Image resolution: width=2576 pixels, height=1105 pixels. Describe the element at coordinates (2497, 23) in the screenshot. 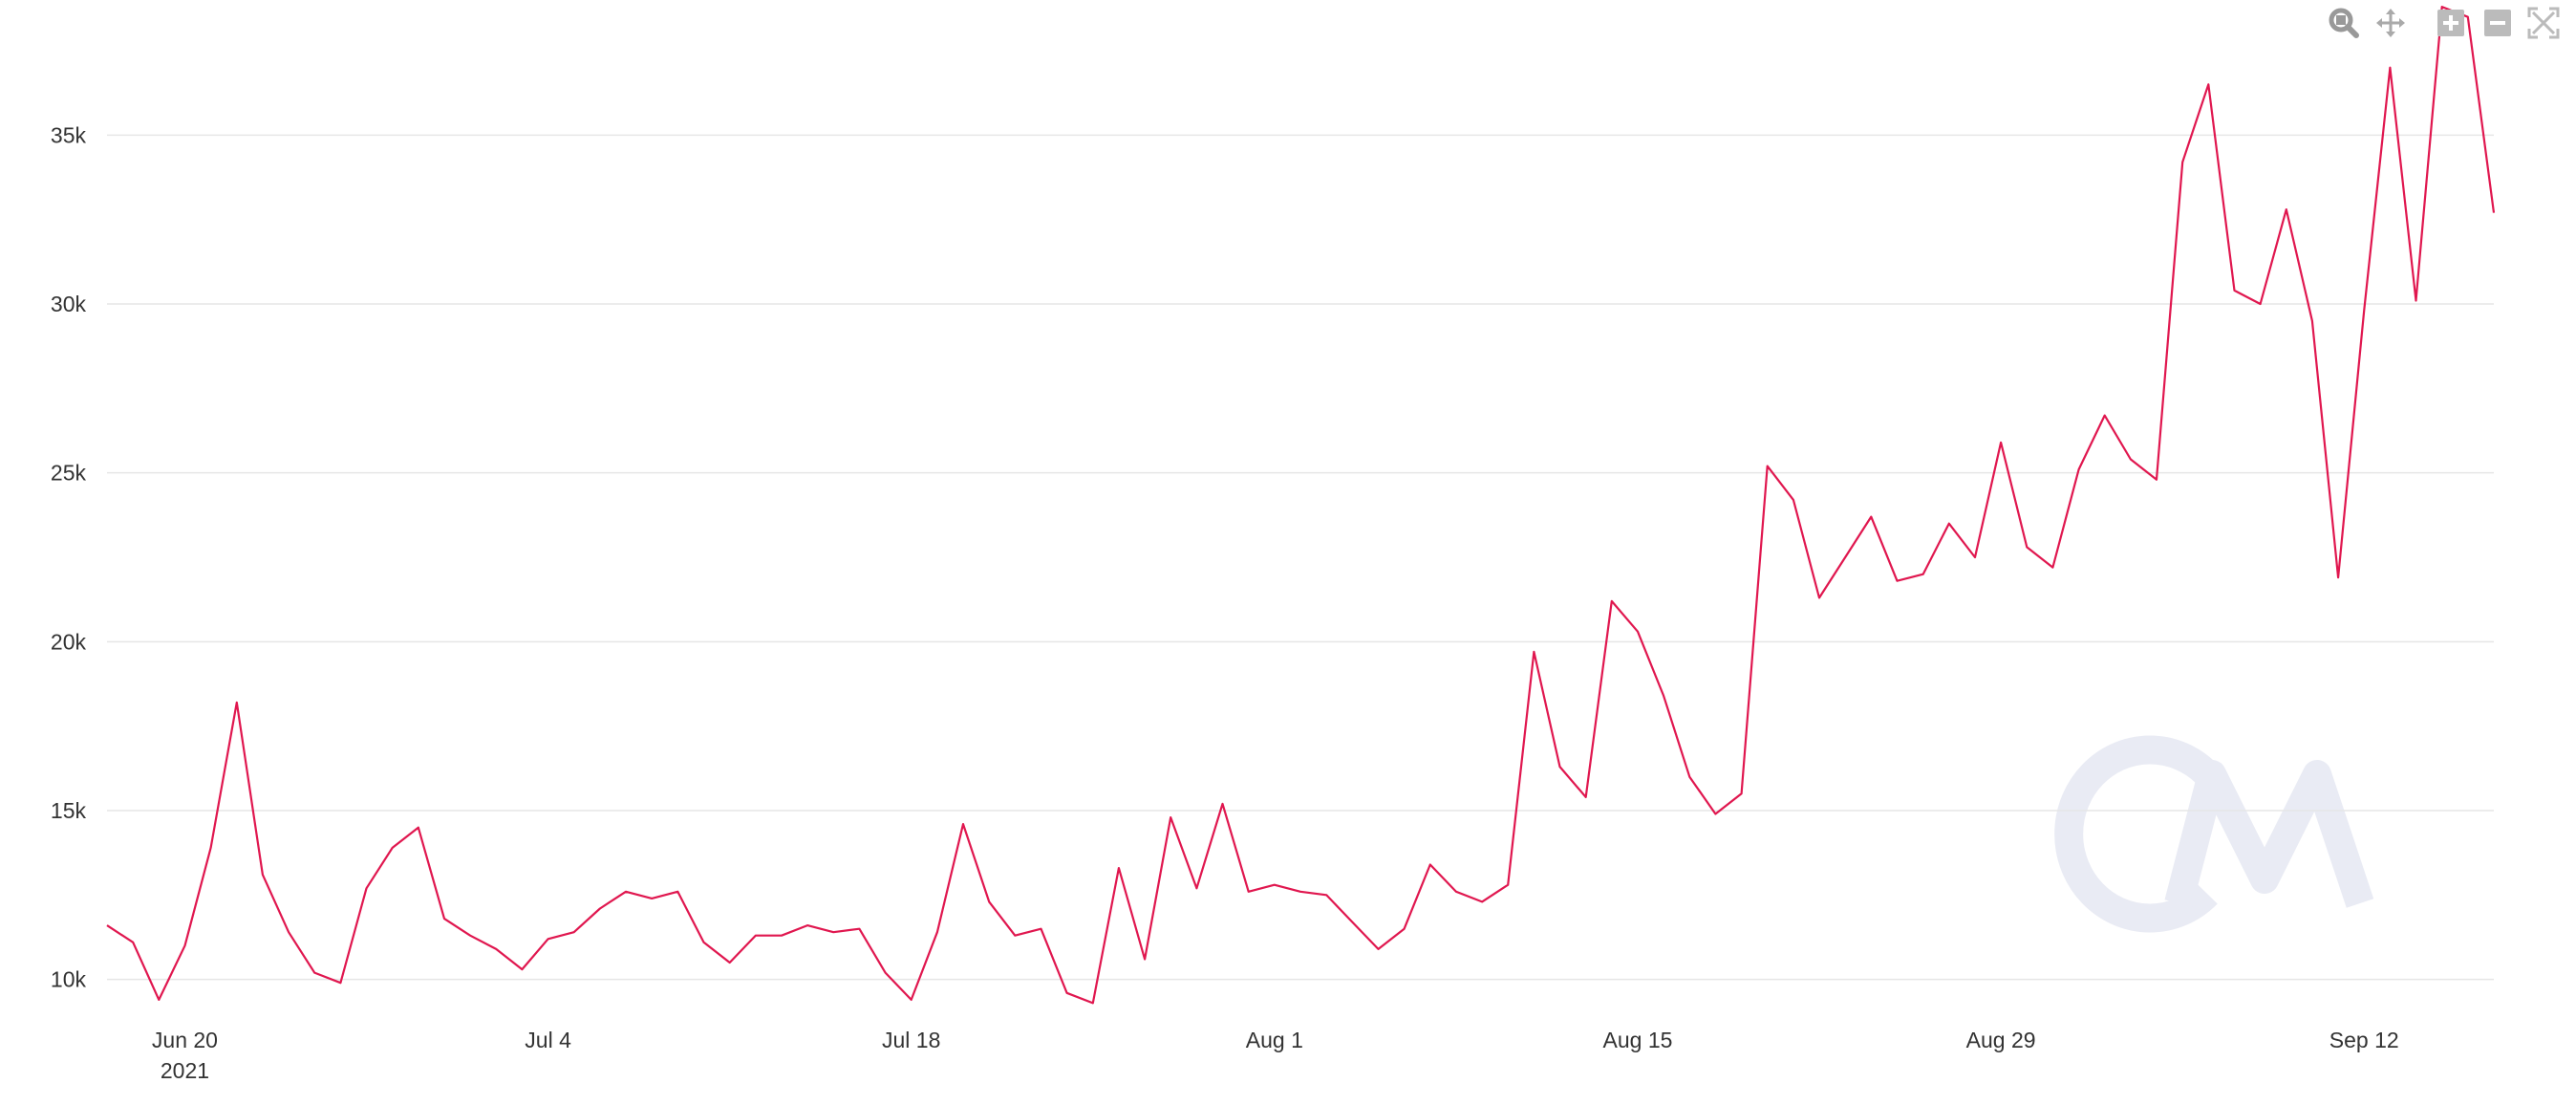

I see `zoom-out-button` at that location.